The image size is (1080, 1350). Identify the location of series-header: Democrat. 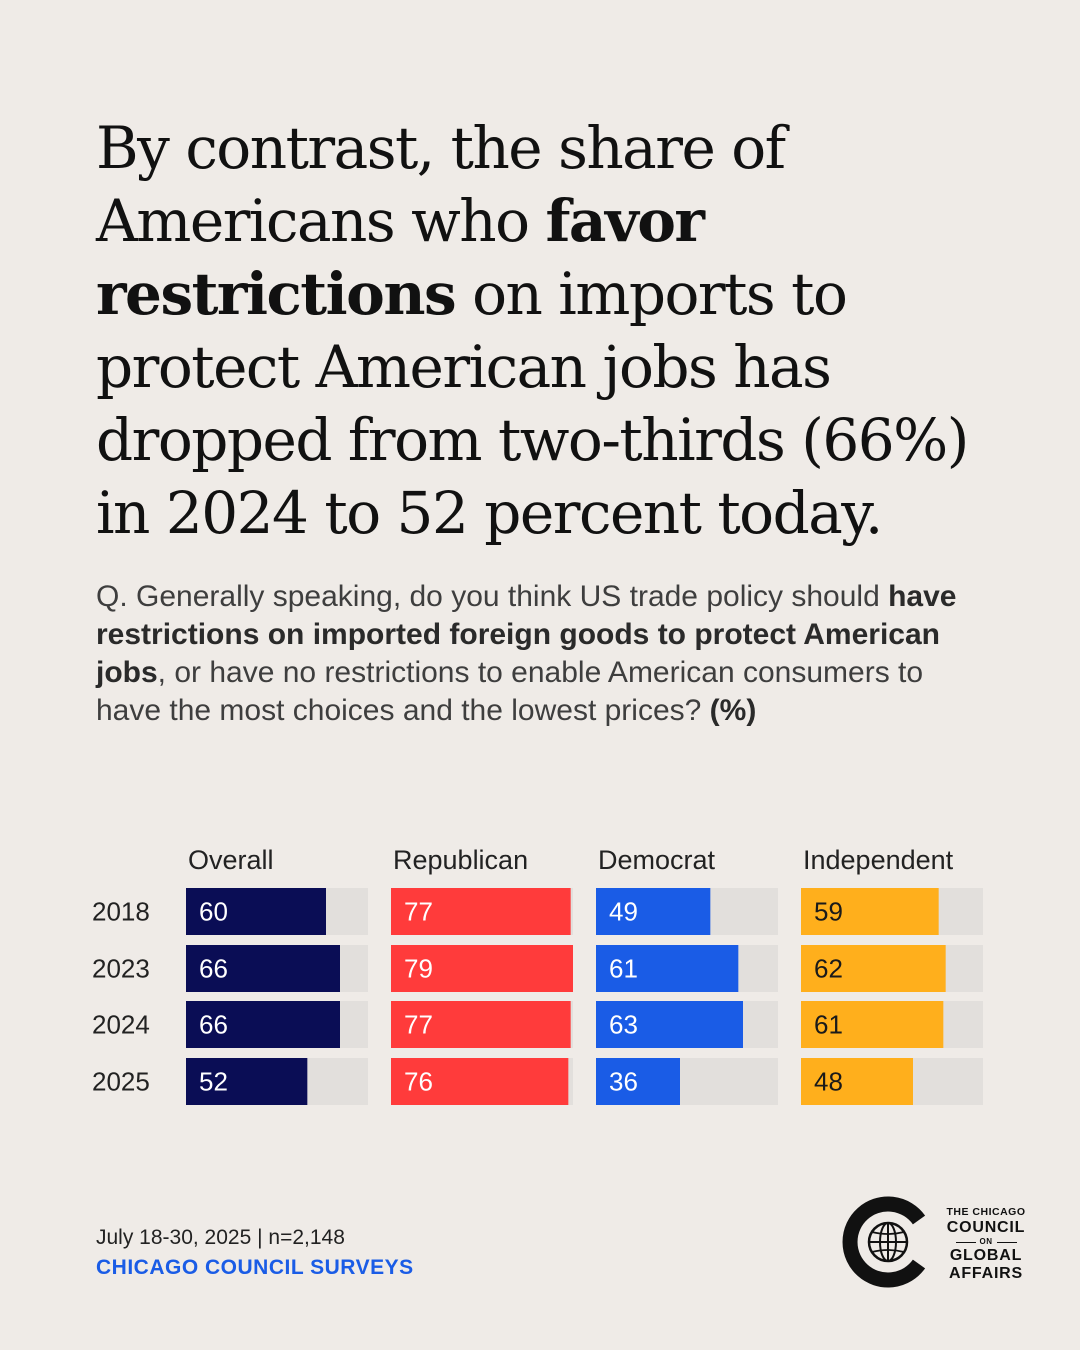
(657, 860).